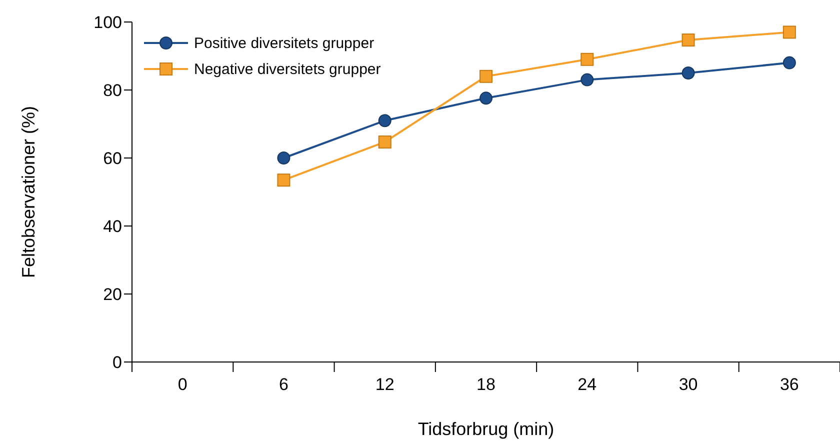 The width and height of the screenshot is (840, 441). I want to click on legend-label: Positive diversitets grupper, so click(284, 43).